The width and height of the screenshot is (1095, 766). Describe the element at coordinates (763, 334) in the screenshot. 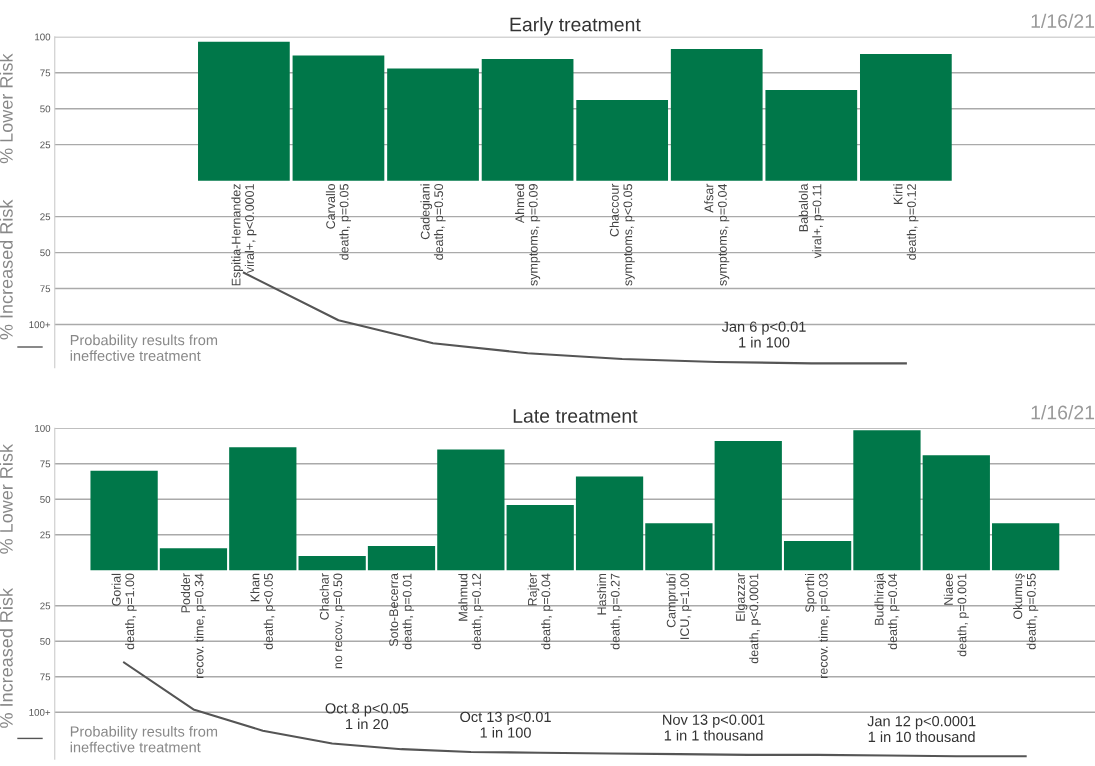

I see `annotation: Jan 6 p<0.01 1 in 100` at that location.